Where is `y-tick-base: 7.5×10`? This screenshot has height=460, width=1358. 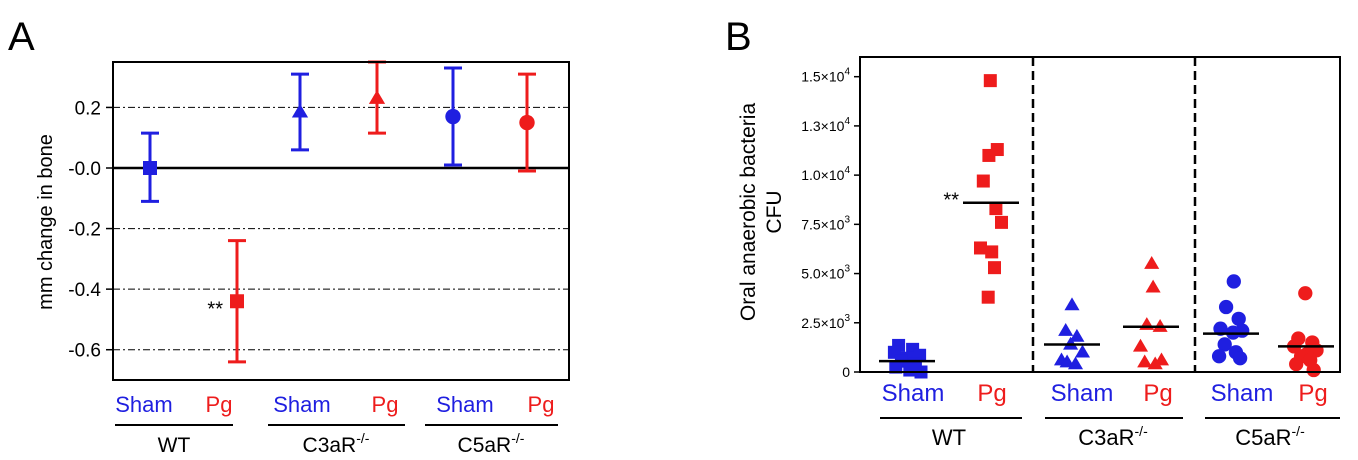
y-tick-base: 7.5×10 is located at coordinates (822, 224).